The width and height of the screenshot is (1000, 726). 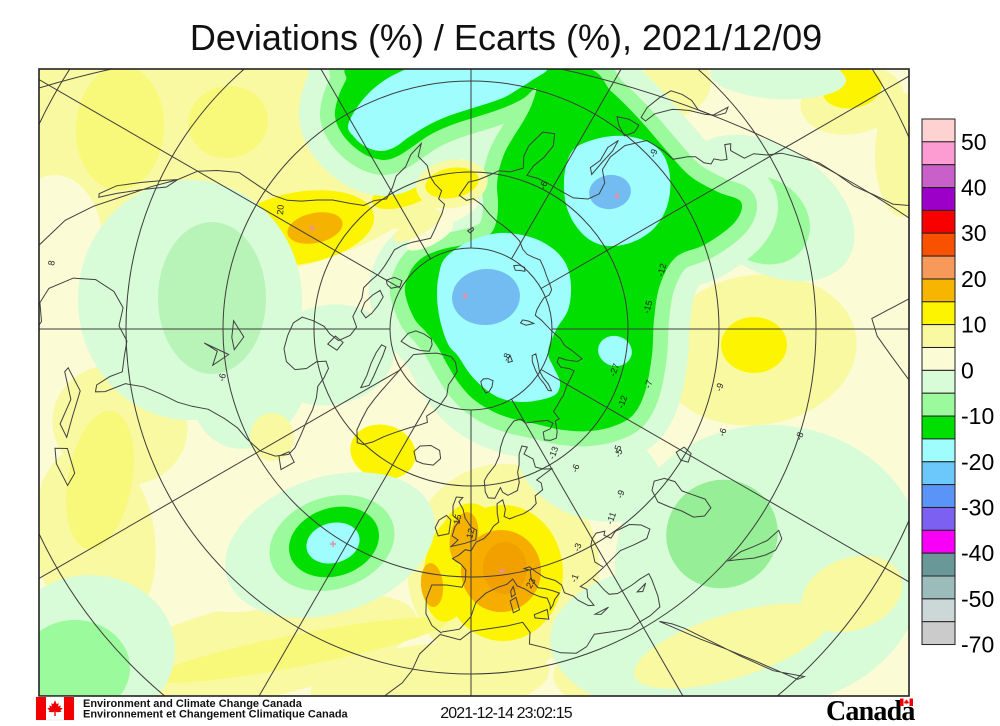 What do you see at coordinates (974, 233) in the screenshot?
I see `svg-text: 30` at bounding box center [974, 233].